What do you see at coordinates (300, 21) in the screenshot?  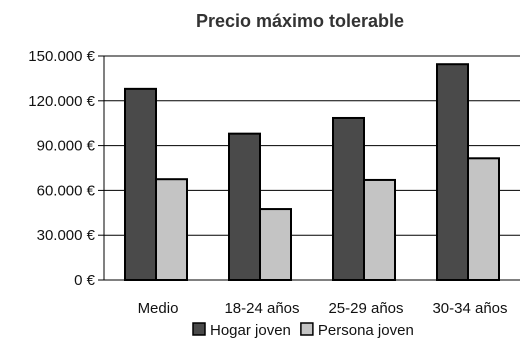 I see `chart-title: Precio máximo tolerable` at bounding box center [300, 21].